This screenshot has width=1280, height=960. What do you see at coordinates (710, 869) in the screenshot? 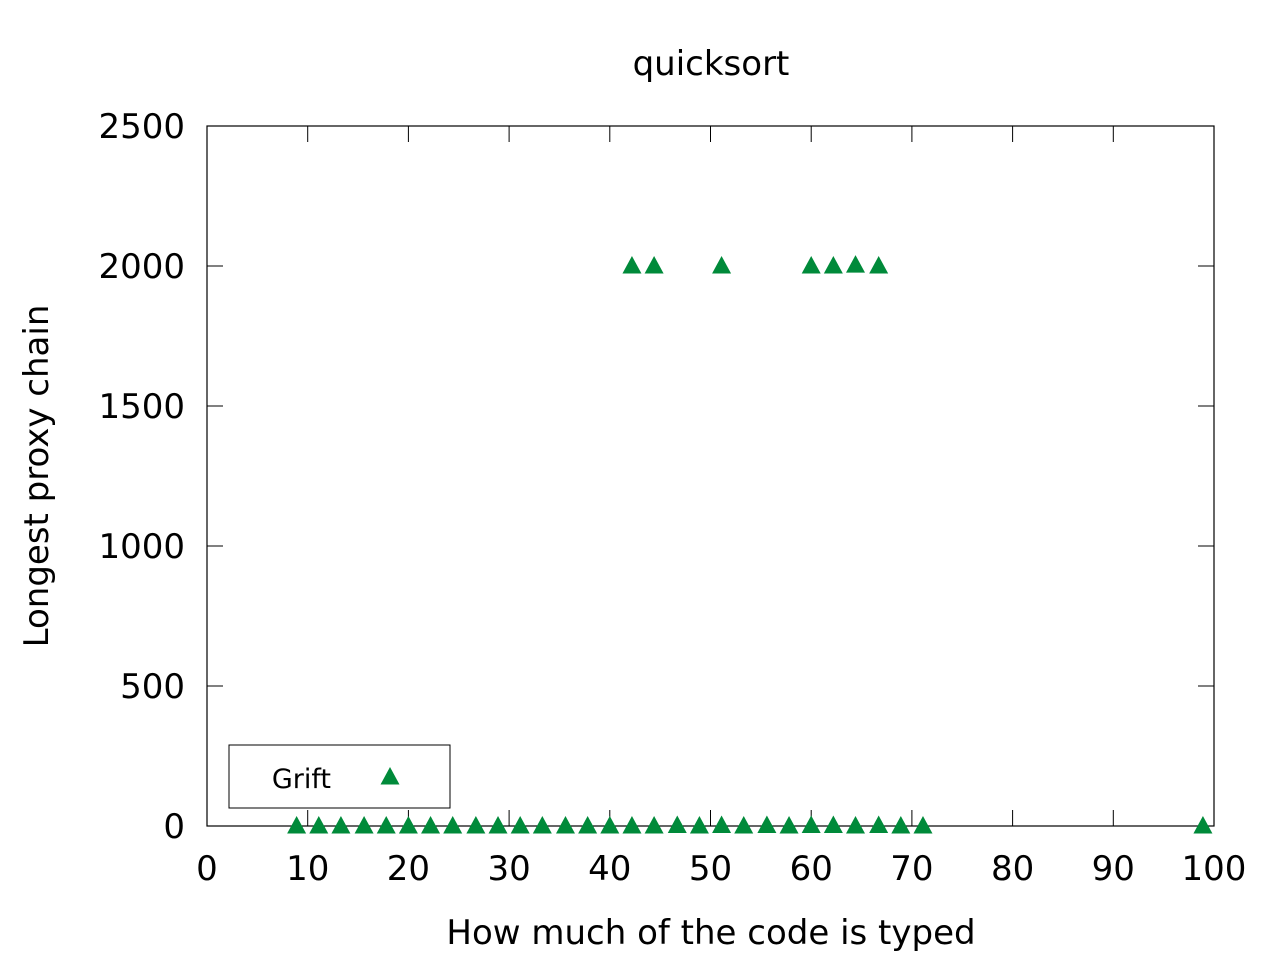
I see `x-tick-label: 50` at bounding box center [710, 869].